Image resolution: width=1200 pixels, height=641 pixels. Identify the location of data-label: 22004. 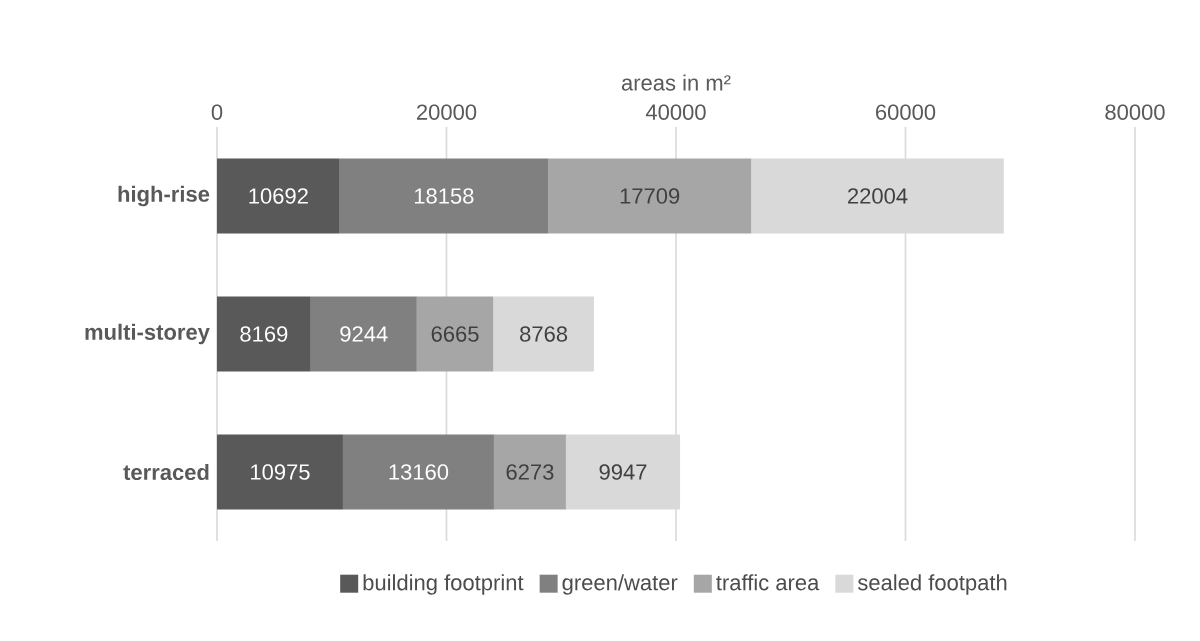
(878, 196).